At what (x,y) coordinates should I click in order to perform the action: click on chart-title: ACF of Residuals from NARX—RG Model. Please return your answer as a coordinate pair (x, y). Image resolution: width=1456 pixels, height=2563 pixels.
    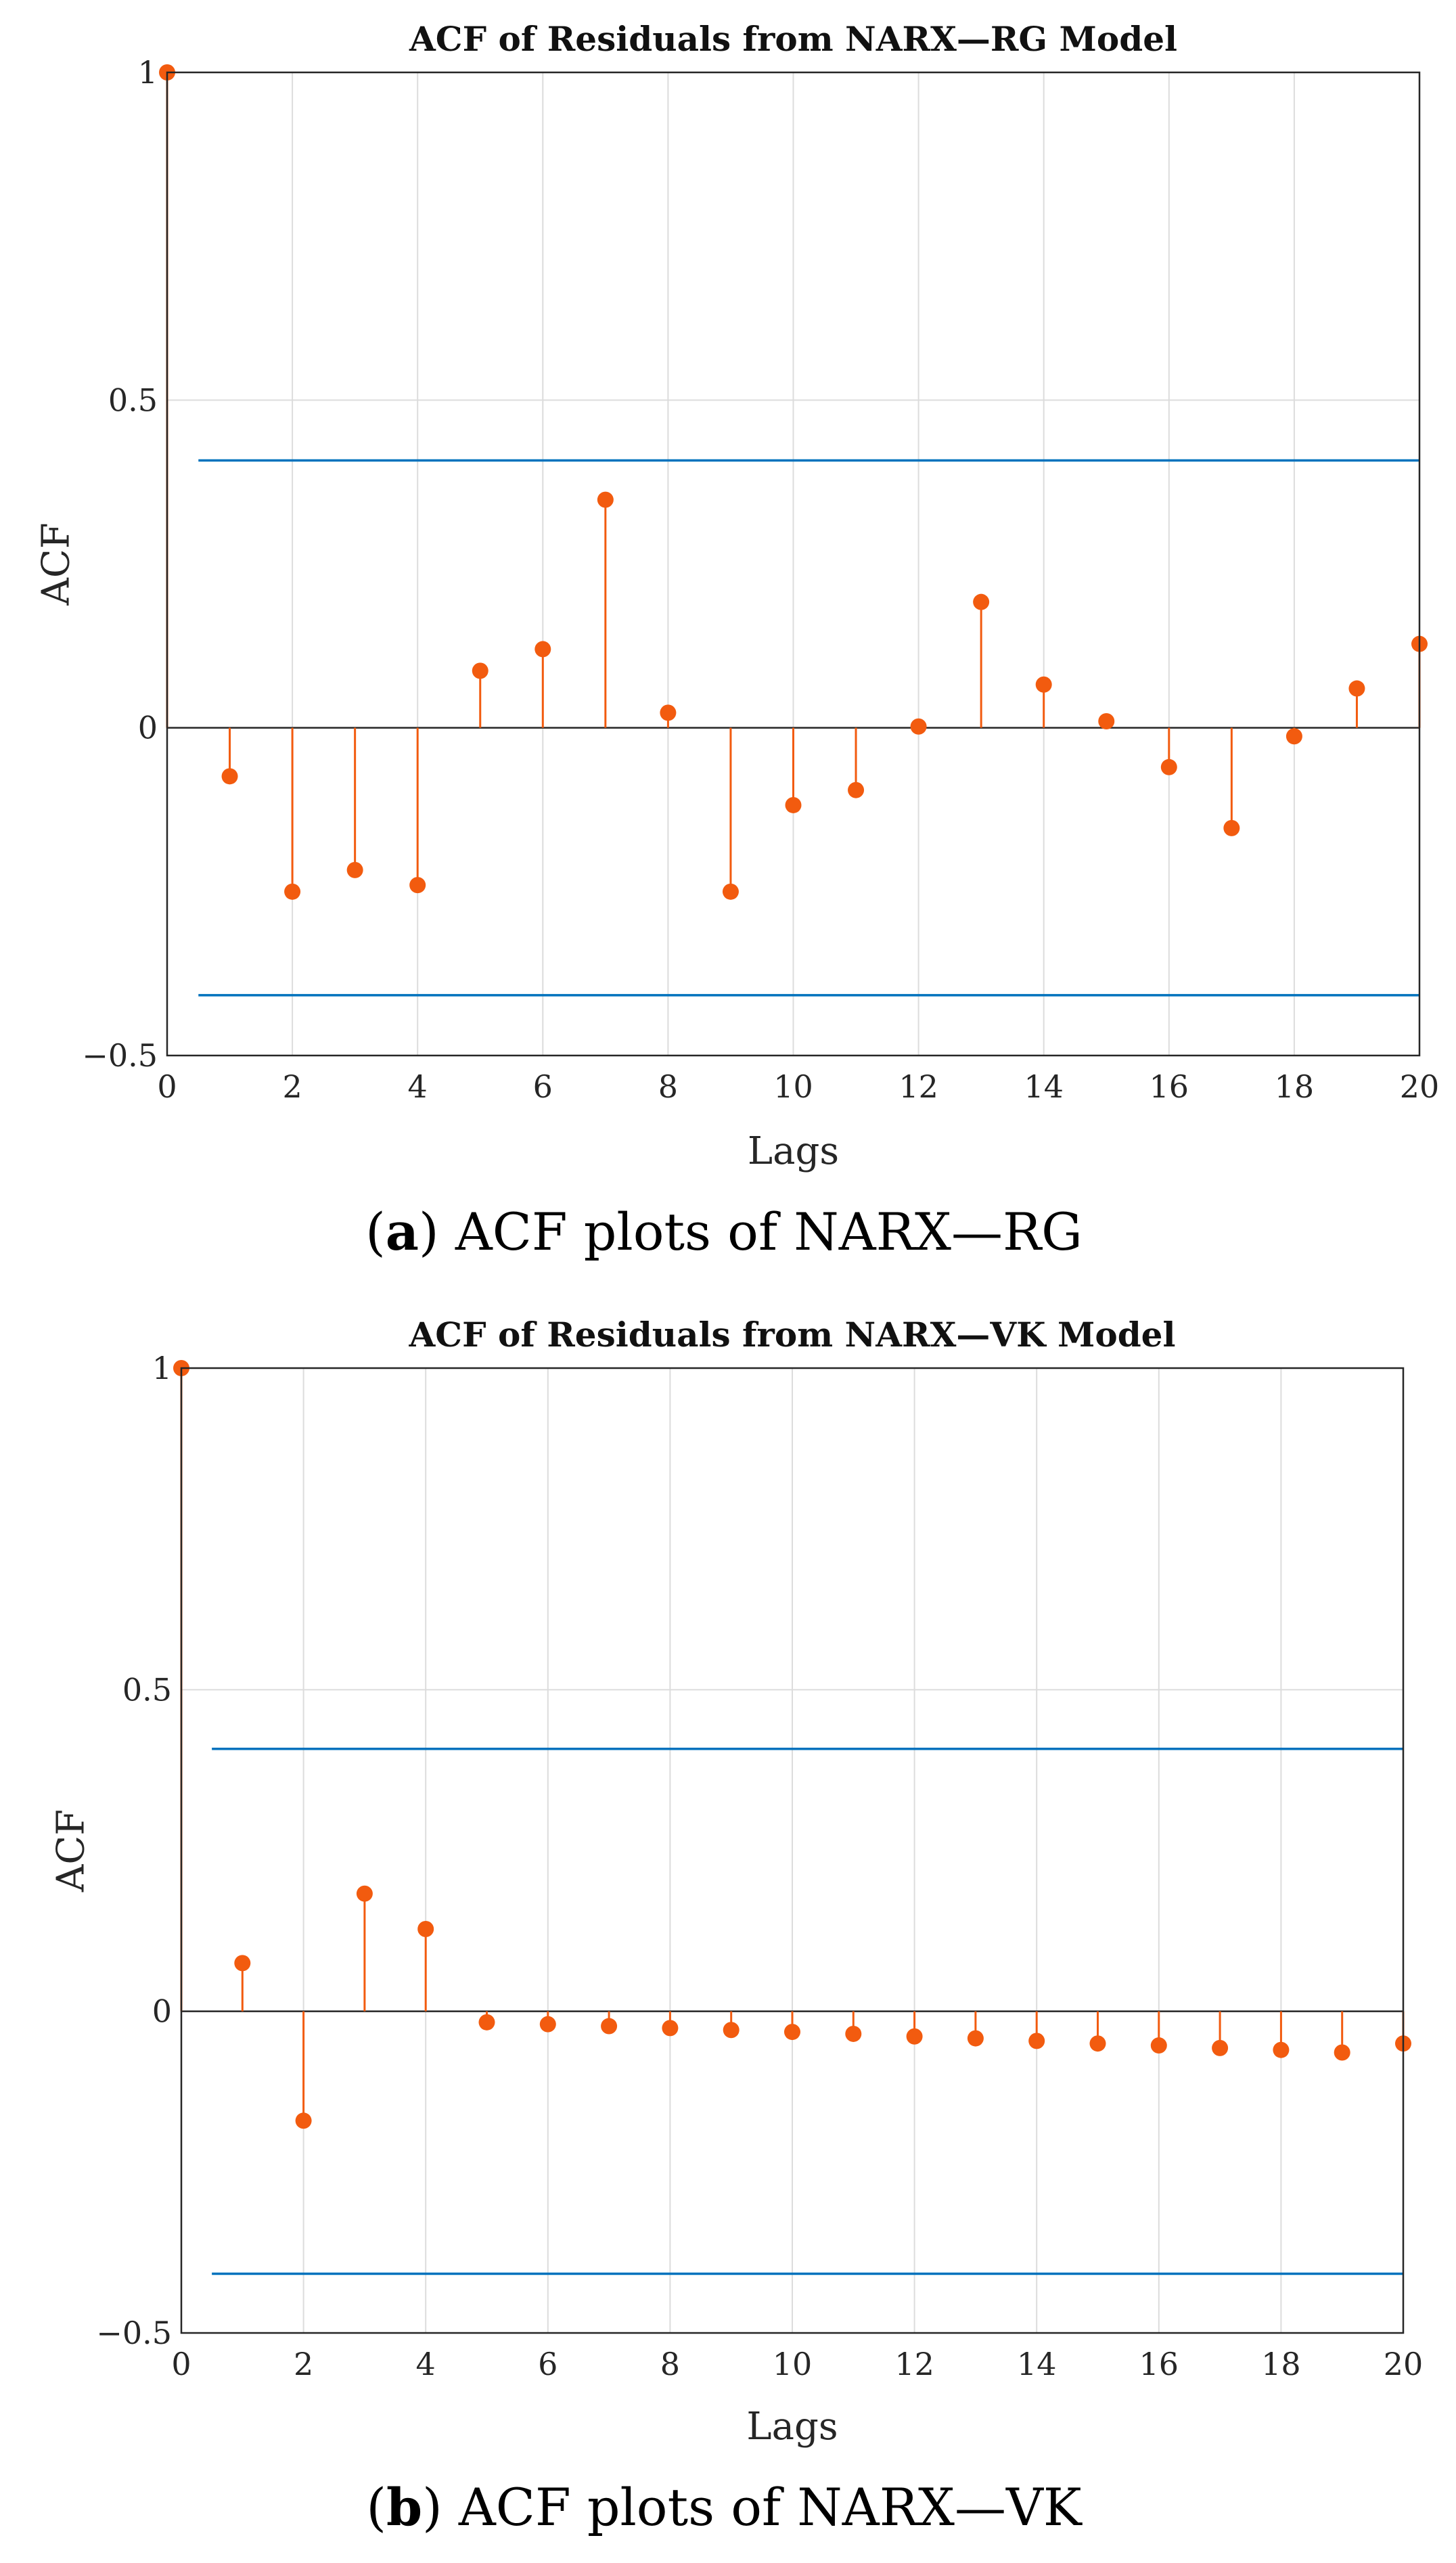
    Looking at the image, I should click on (793, 39).